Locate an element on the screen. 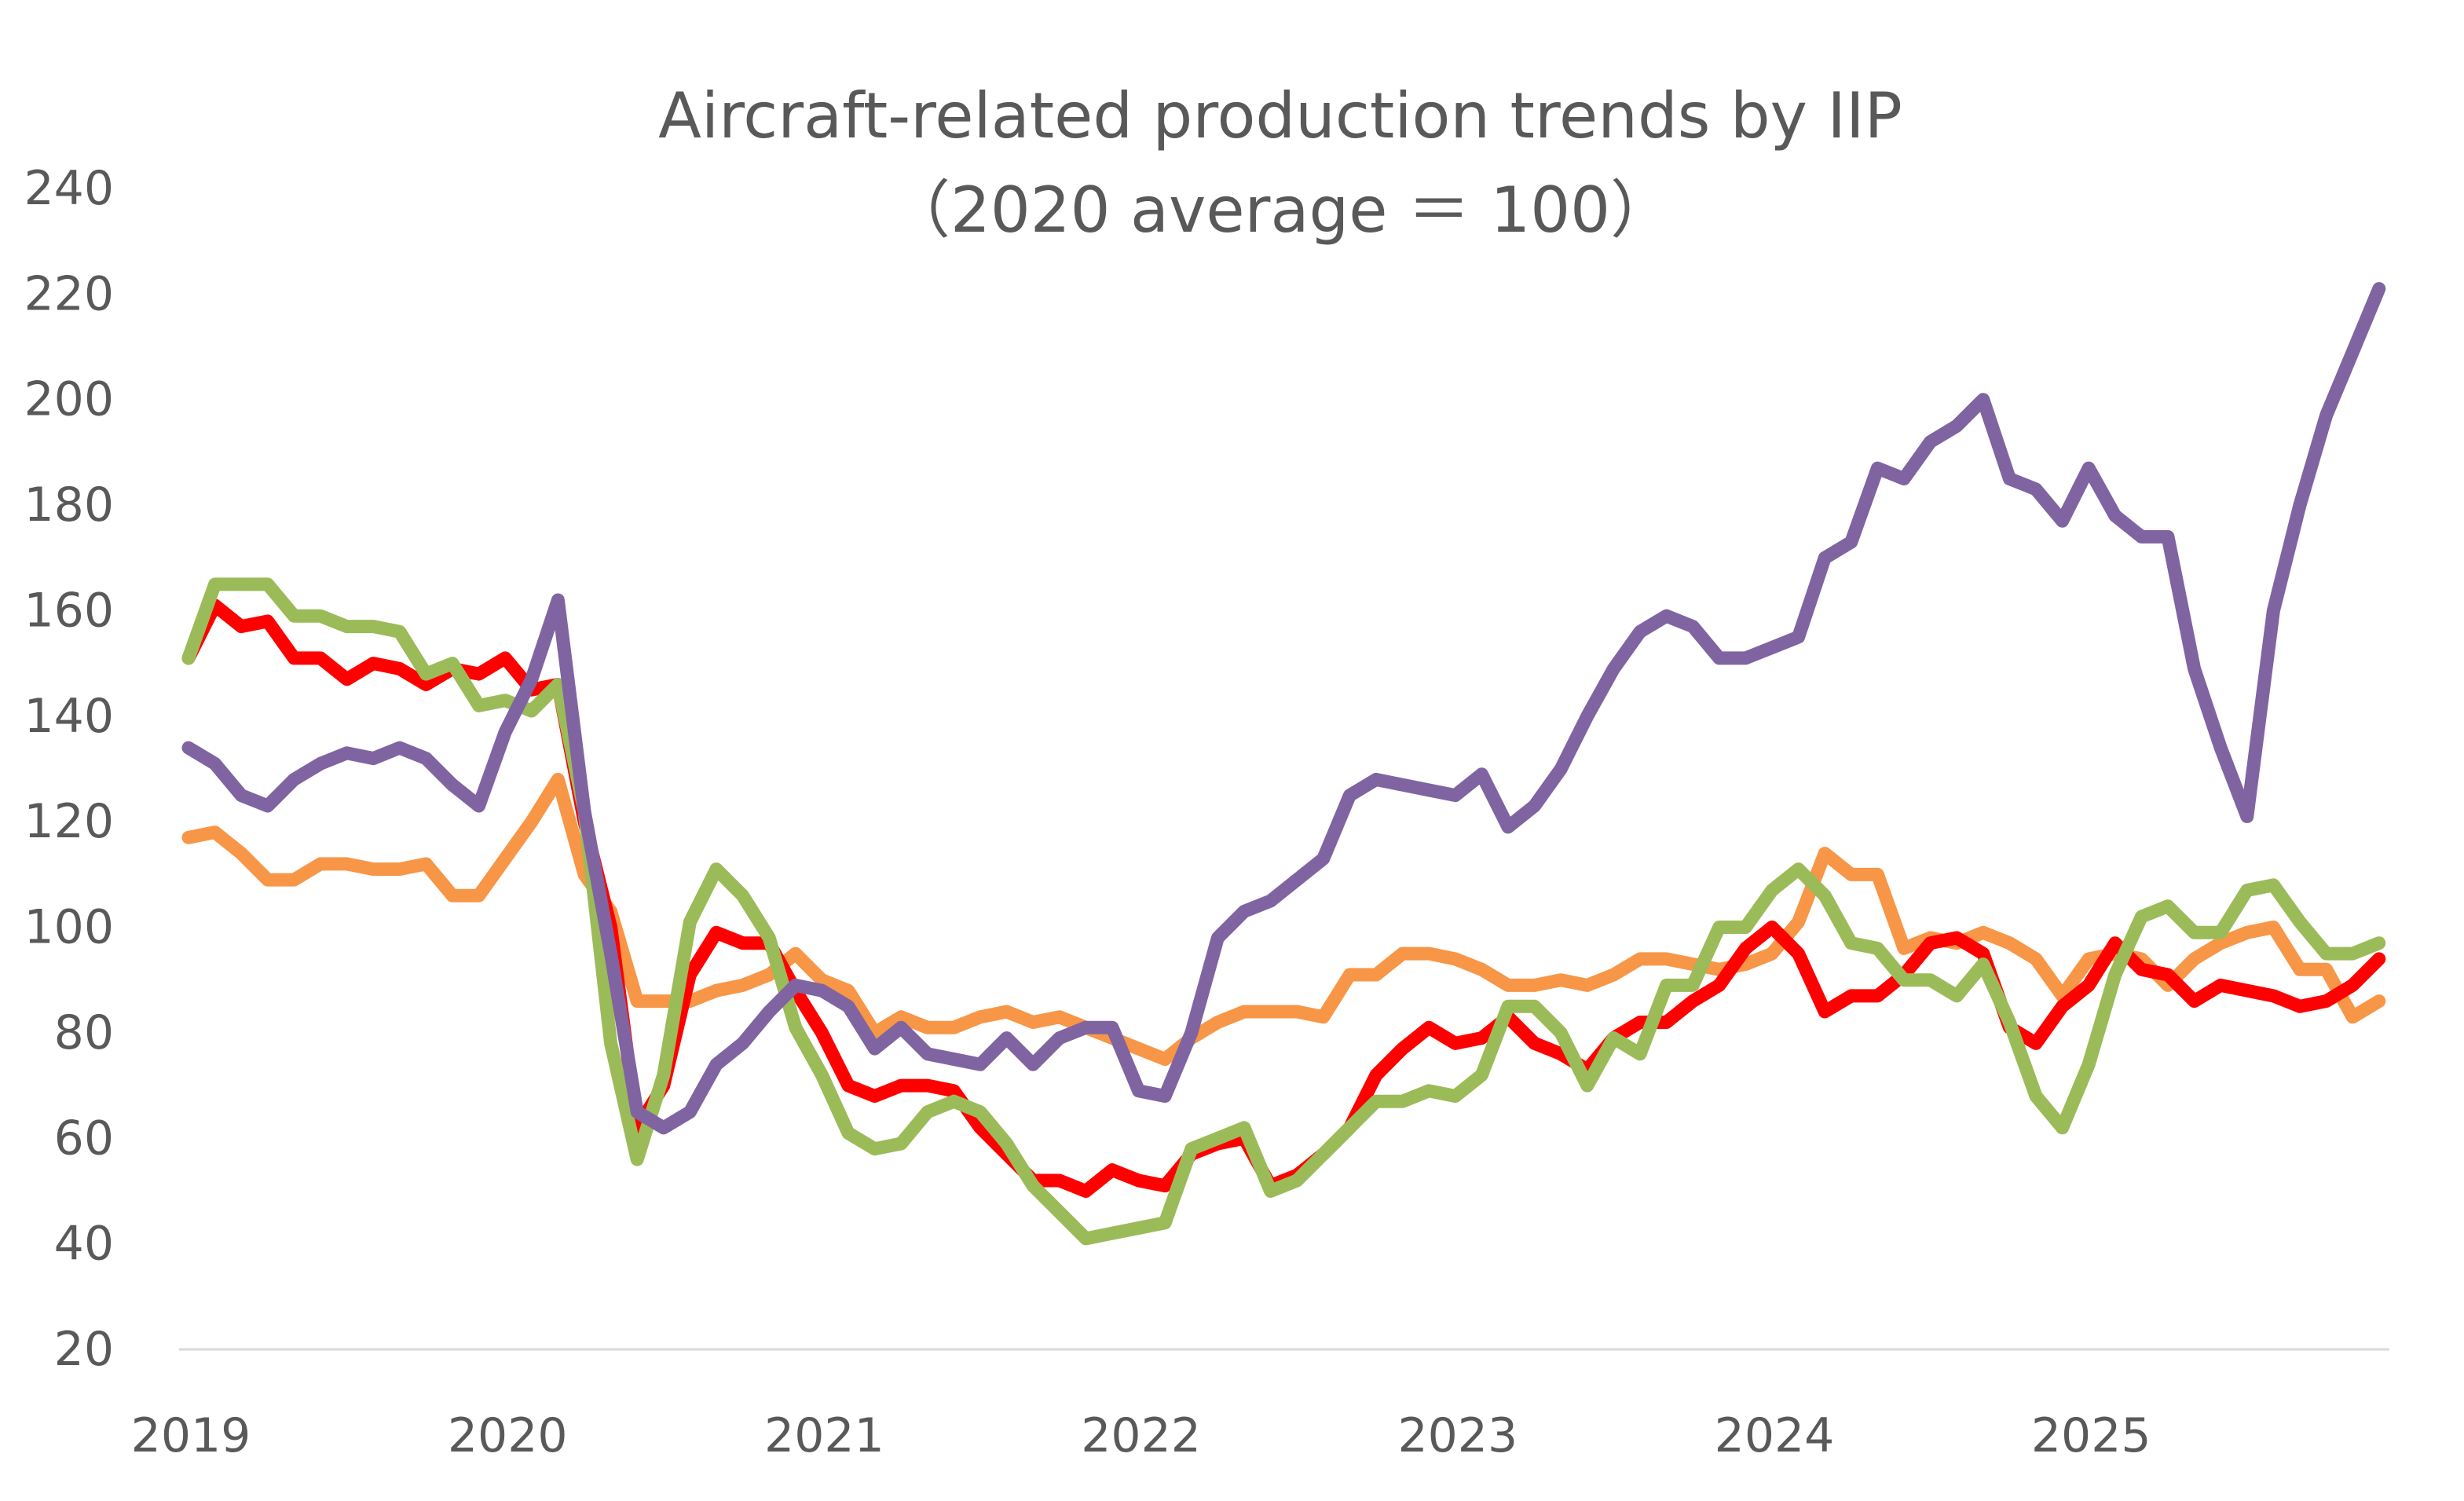 The height and width of the screenshot is (1501, 2464). x-axis-ticks: 2019 2020 2021 2022 2023 2024 2025 is located at coordinates (1141, 1436).